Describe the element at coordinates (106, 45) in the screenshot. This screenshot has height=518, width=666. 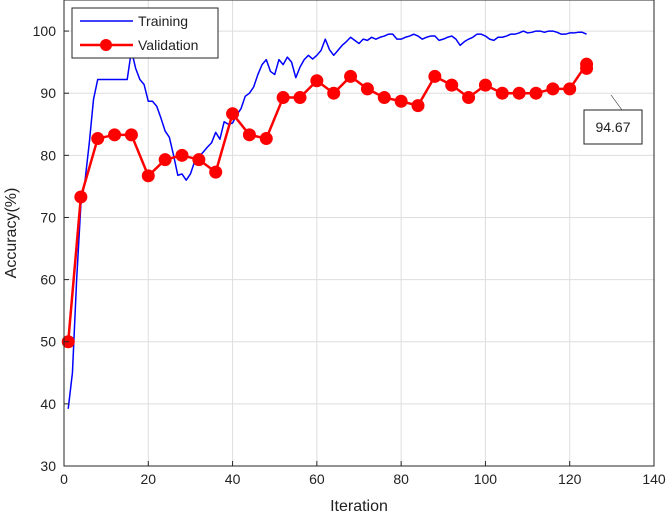
I see `legend-marker-validation` at that location.